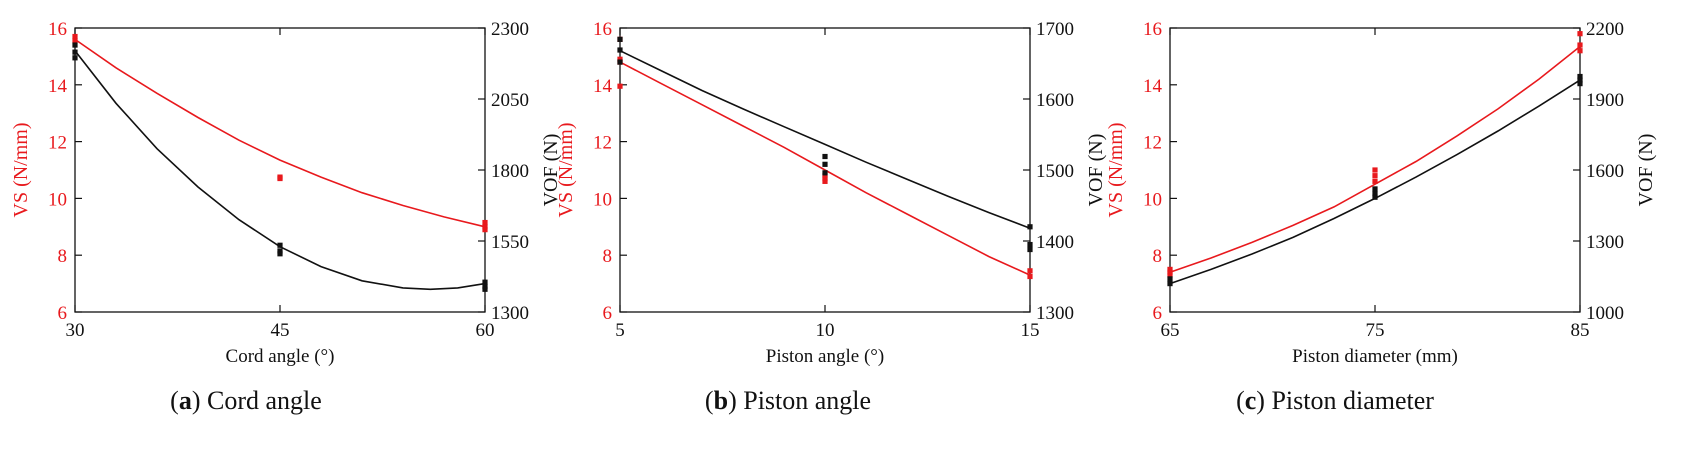 This screenshot has height=457, width=1687. I want to click on x-axis-label: Piston angle (°), so click(825, 356).